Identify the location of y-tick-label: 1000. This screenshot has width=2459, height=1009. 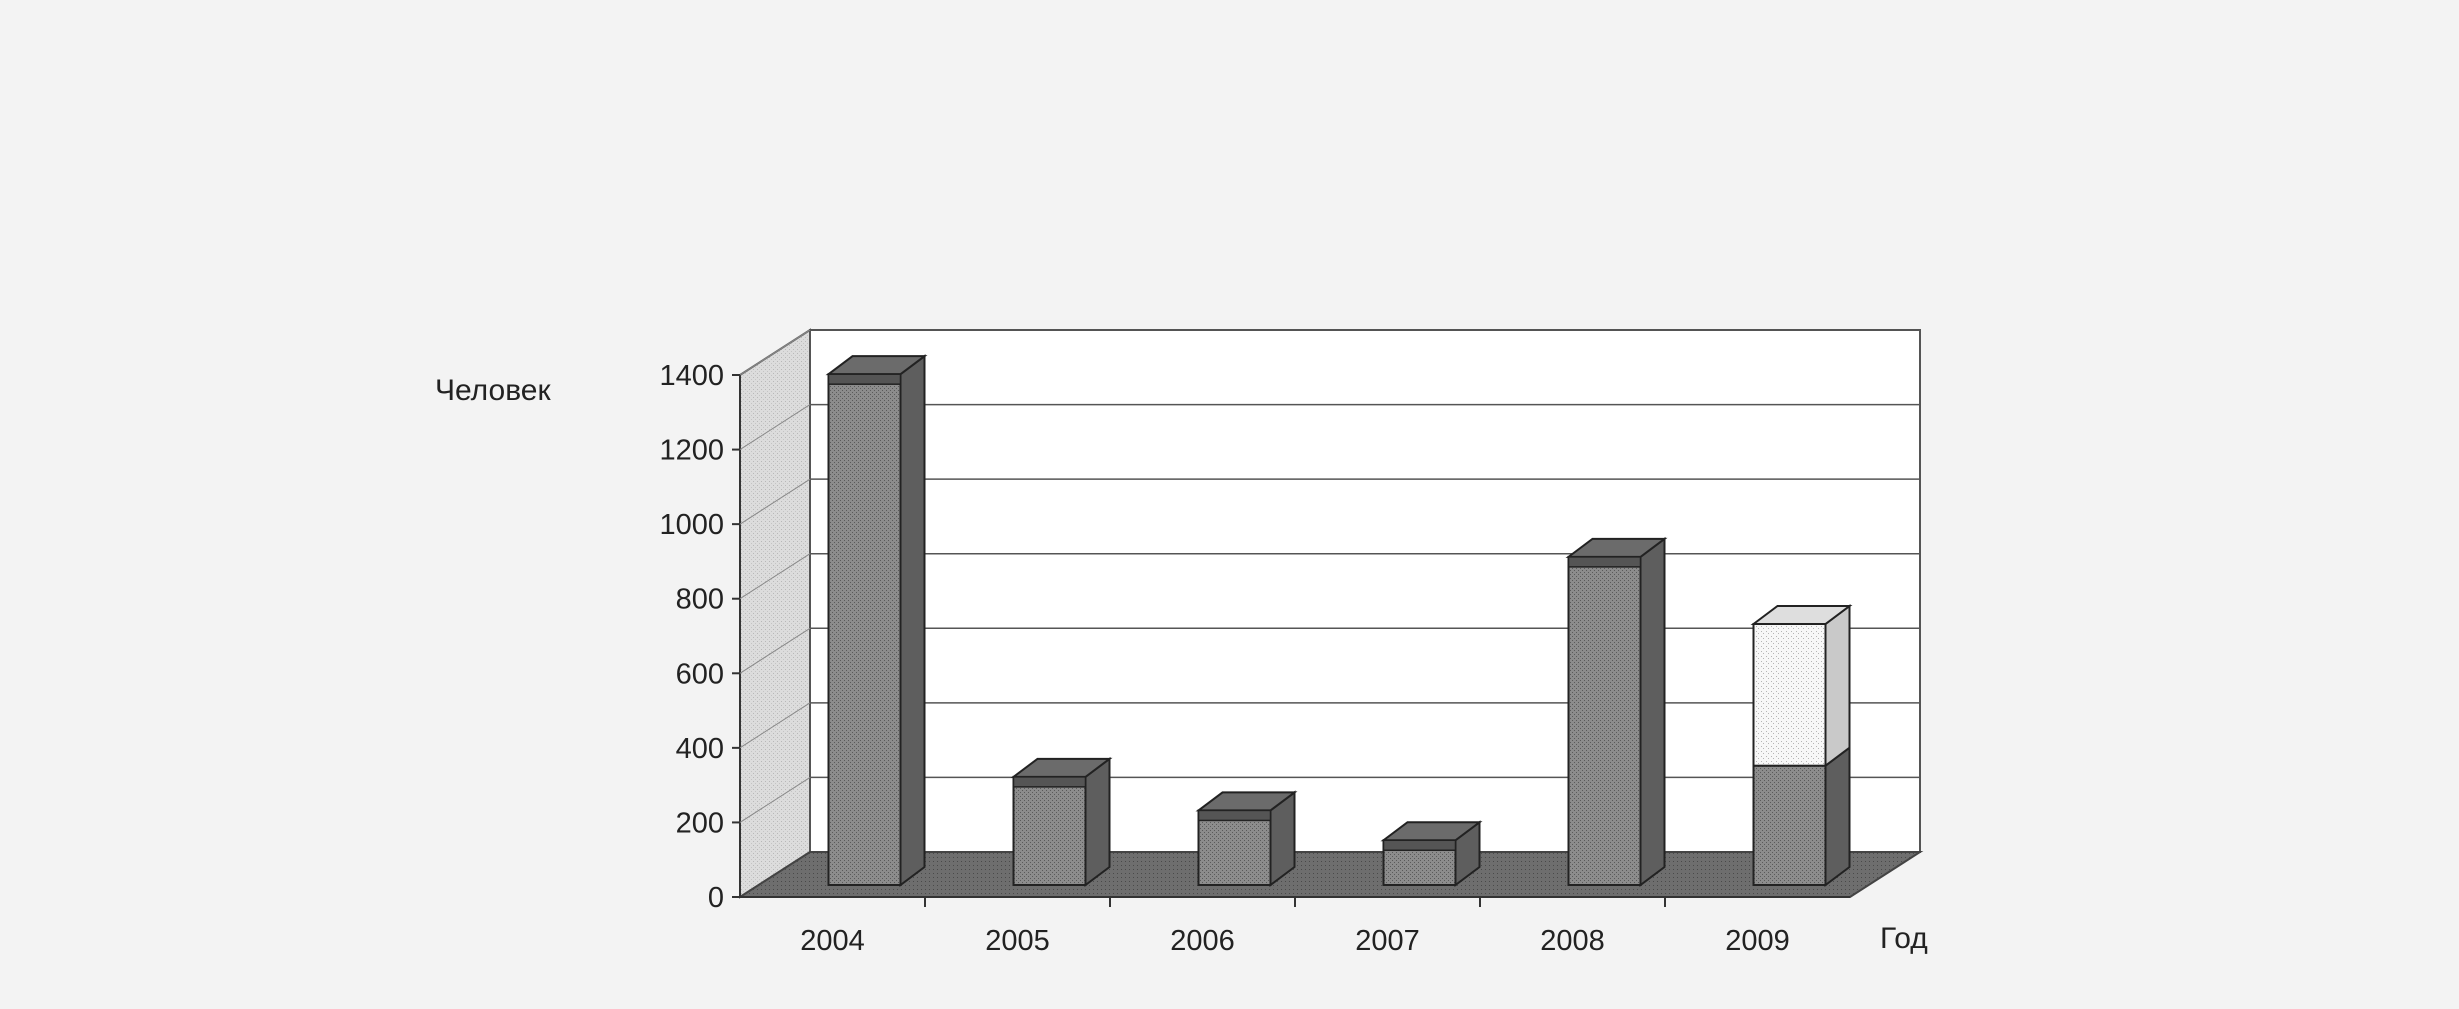
(691, 525).